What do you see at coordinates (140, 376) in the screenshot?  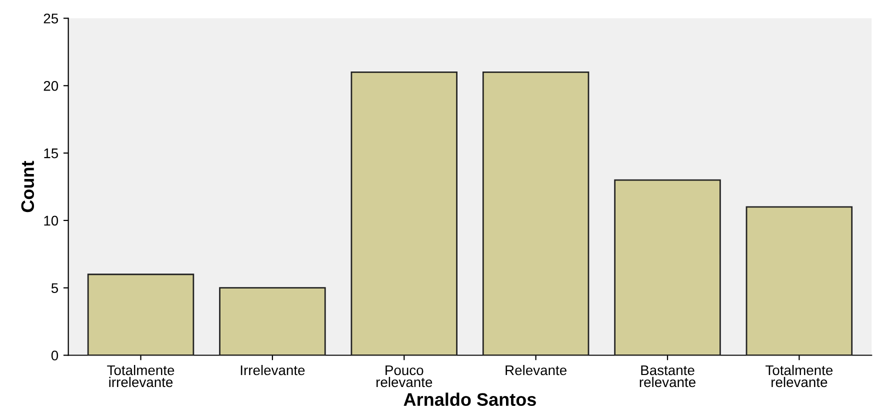 I see `x-tick-label: Totalmente irrelevante` at bounding box center [140, 376].